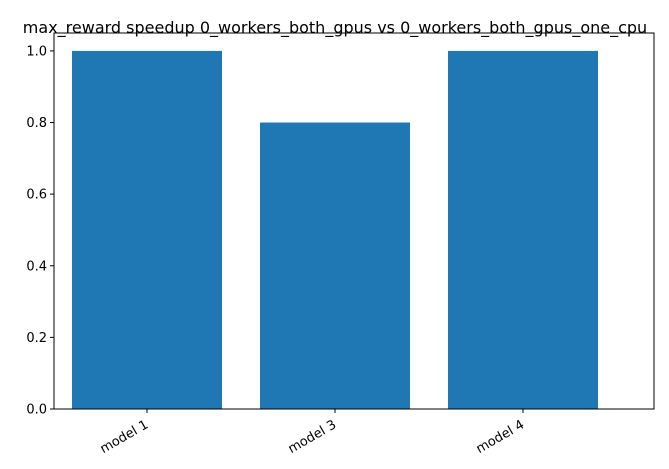 The width and height of the screenshot is (669, 469). I want to click on y-axis: 0.0 0.2 0.4 0.6 0.8 1.0, so click(40, 231).